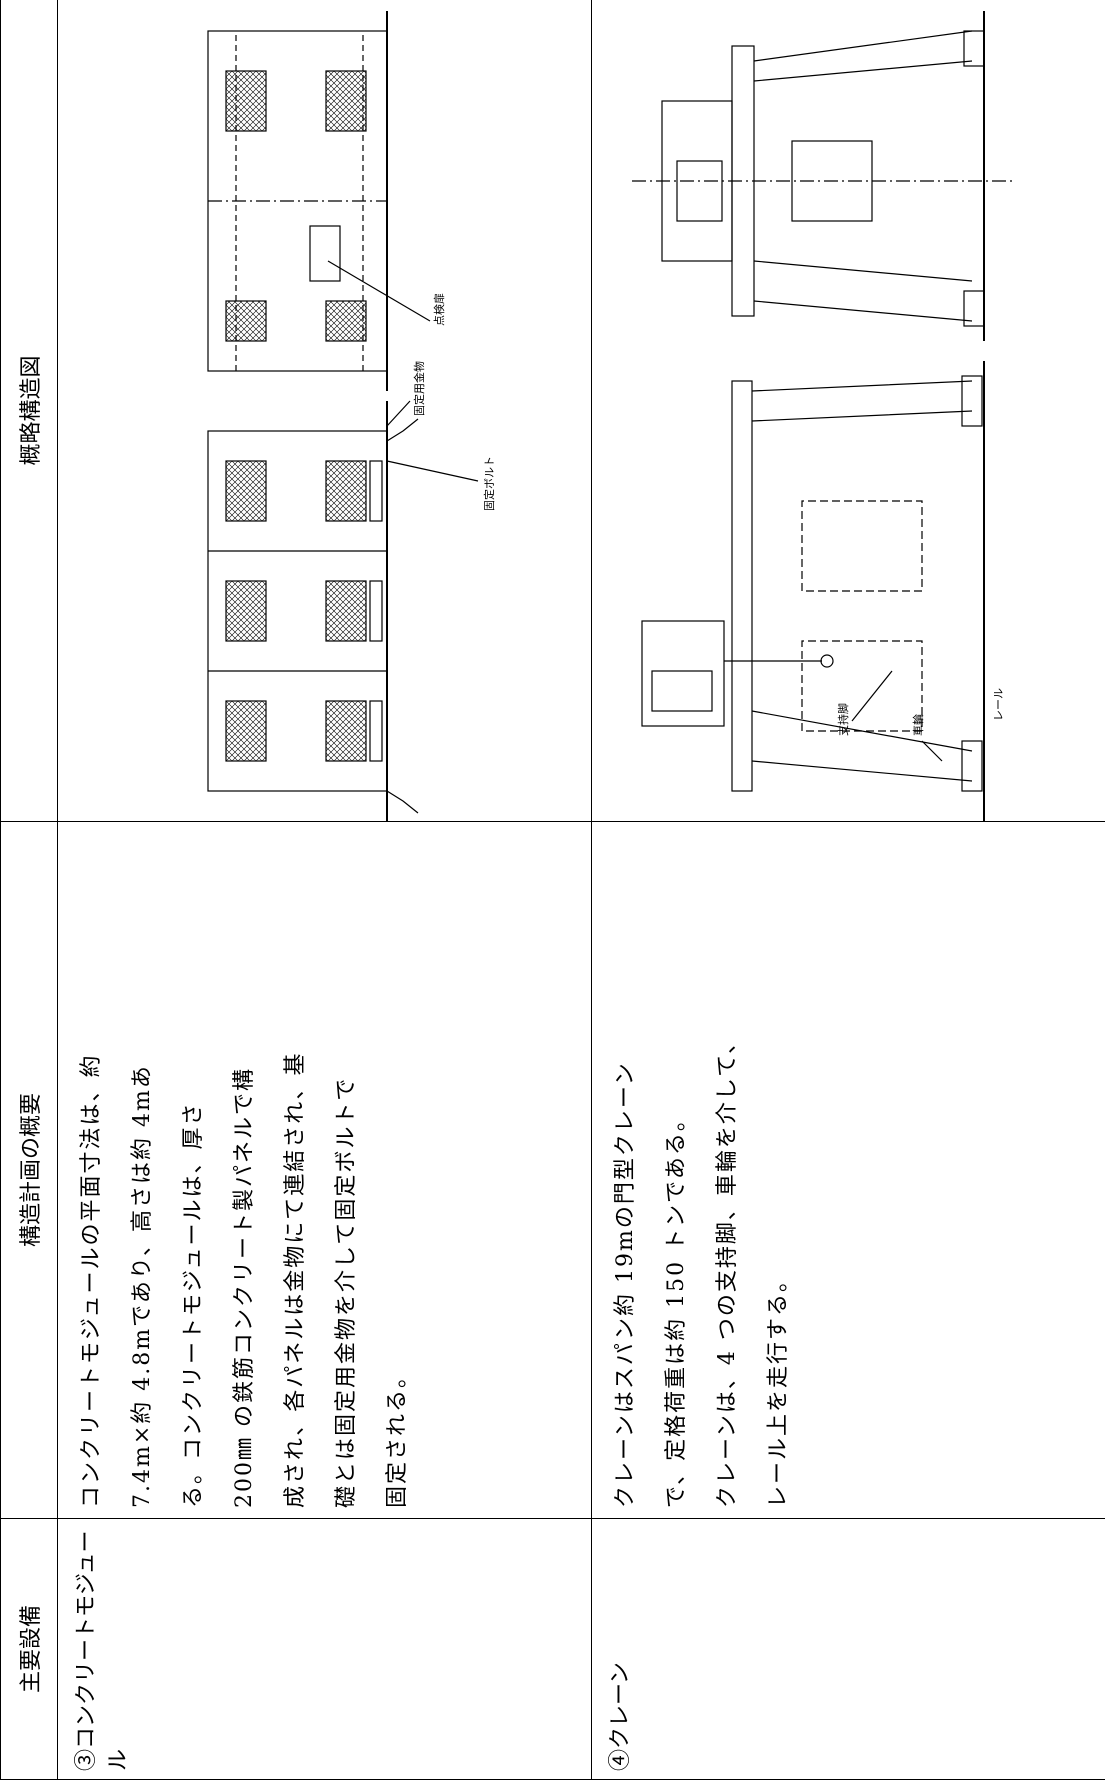 The image size is (1105, 1780). Describe the element at coordinates (351, 416) in the screenshot. I see `module-diagram: 点検扉 固定用金物 固定ボルト` at that location.